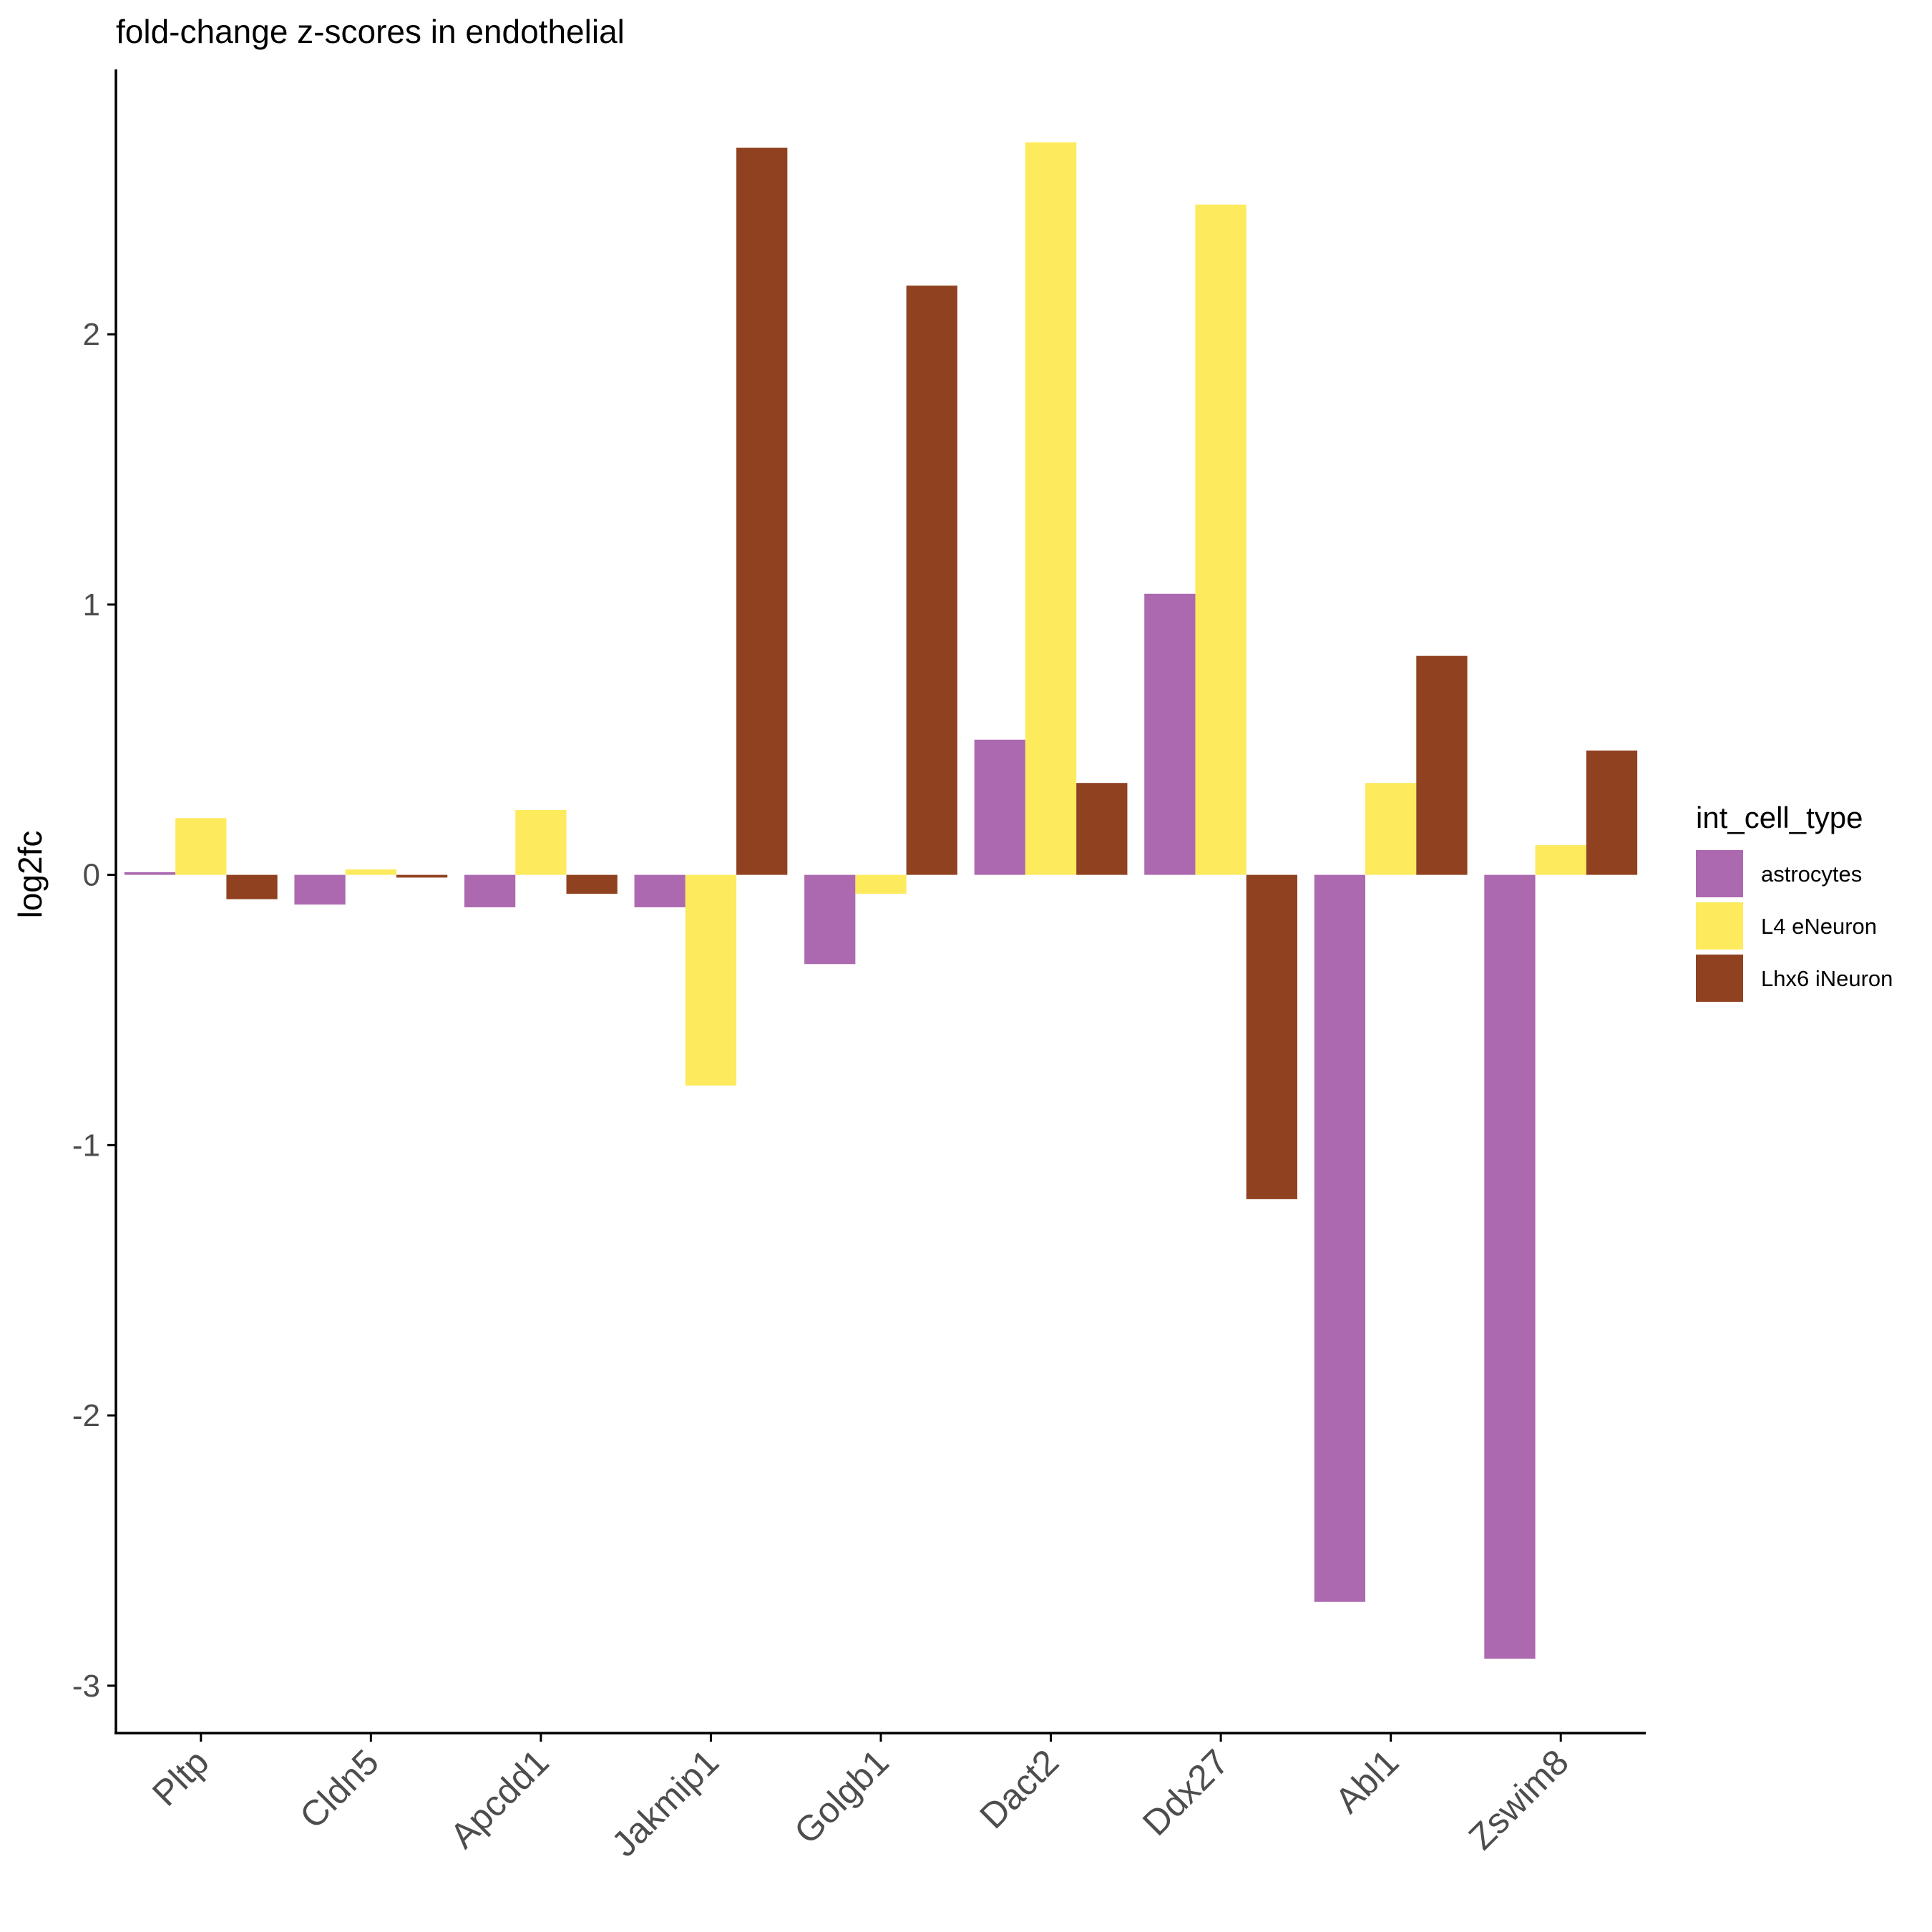  What do you see at coordinates (1185, 1792) in the screenshot?
I see `x-tick-label-ddx27: Ddx27` at bounding box center [1185, 1792].